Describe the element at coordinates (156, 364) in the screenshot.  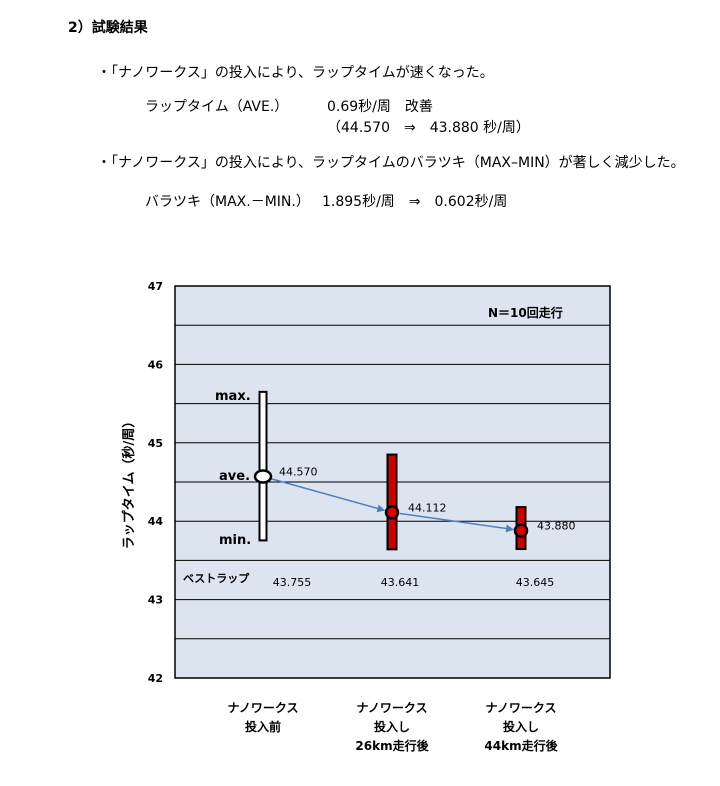
I see `y-tick-label: 46` at that location.